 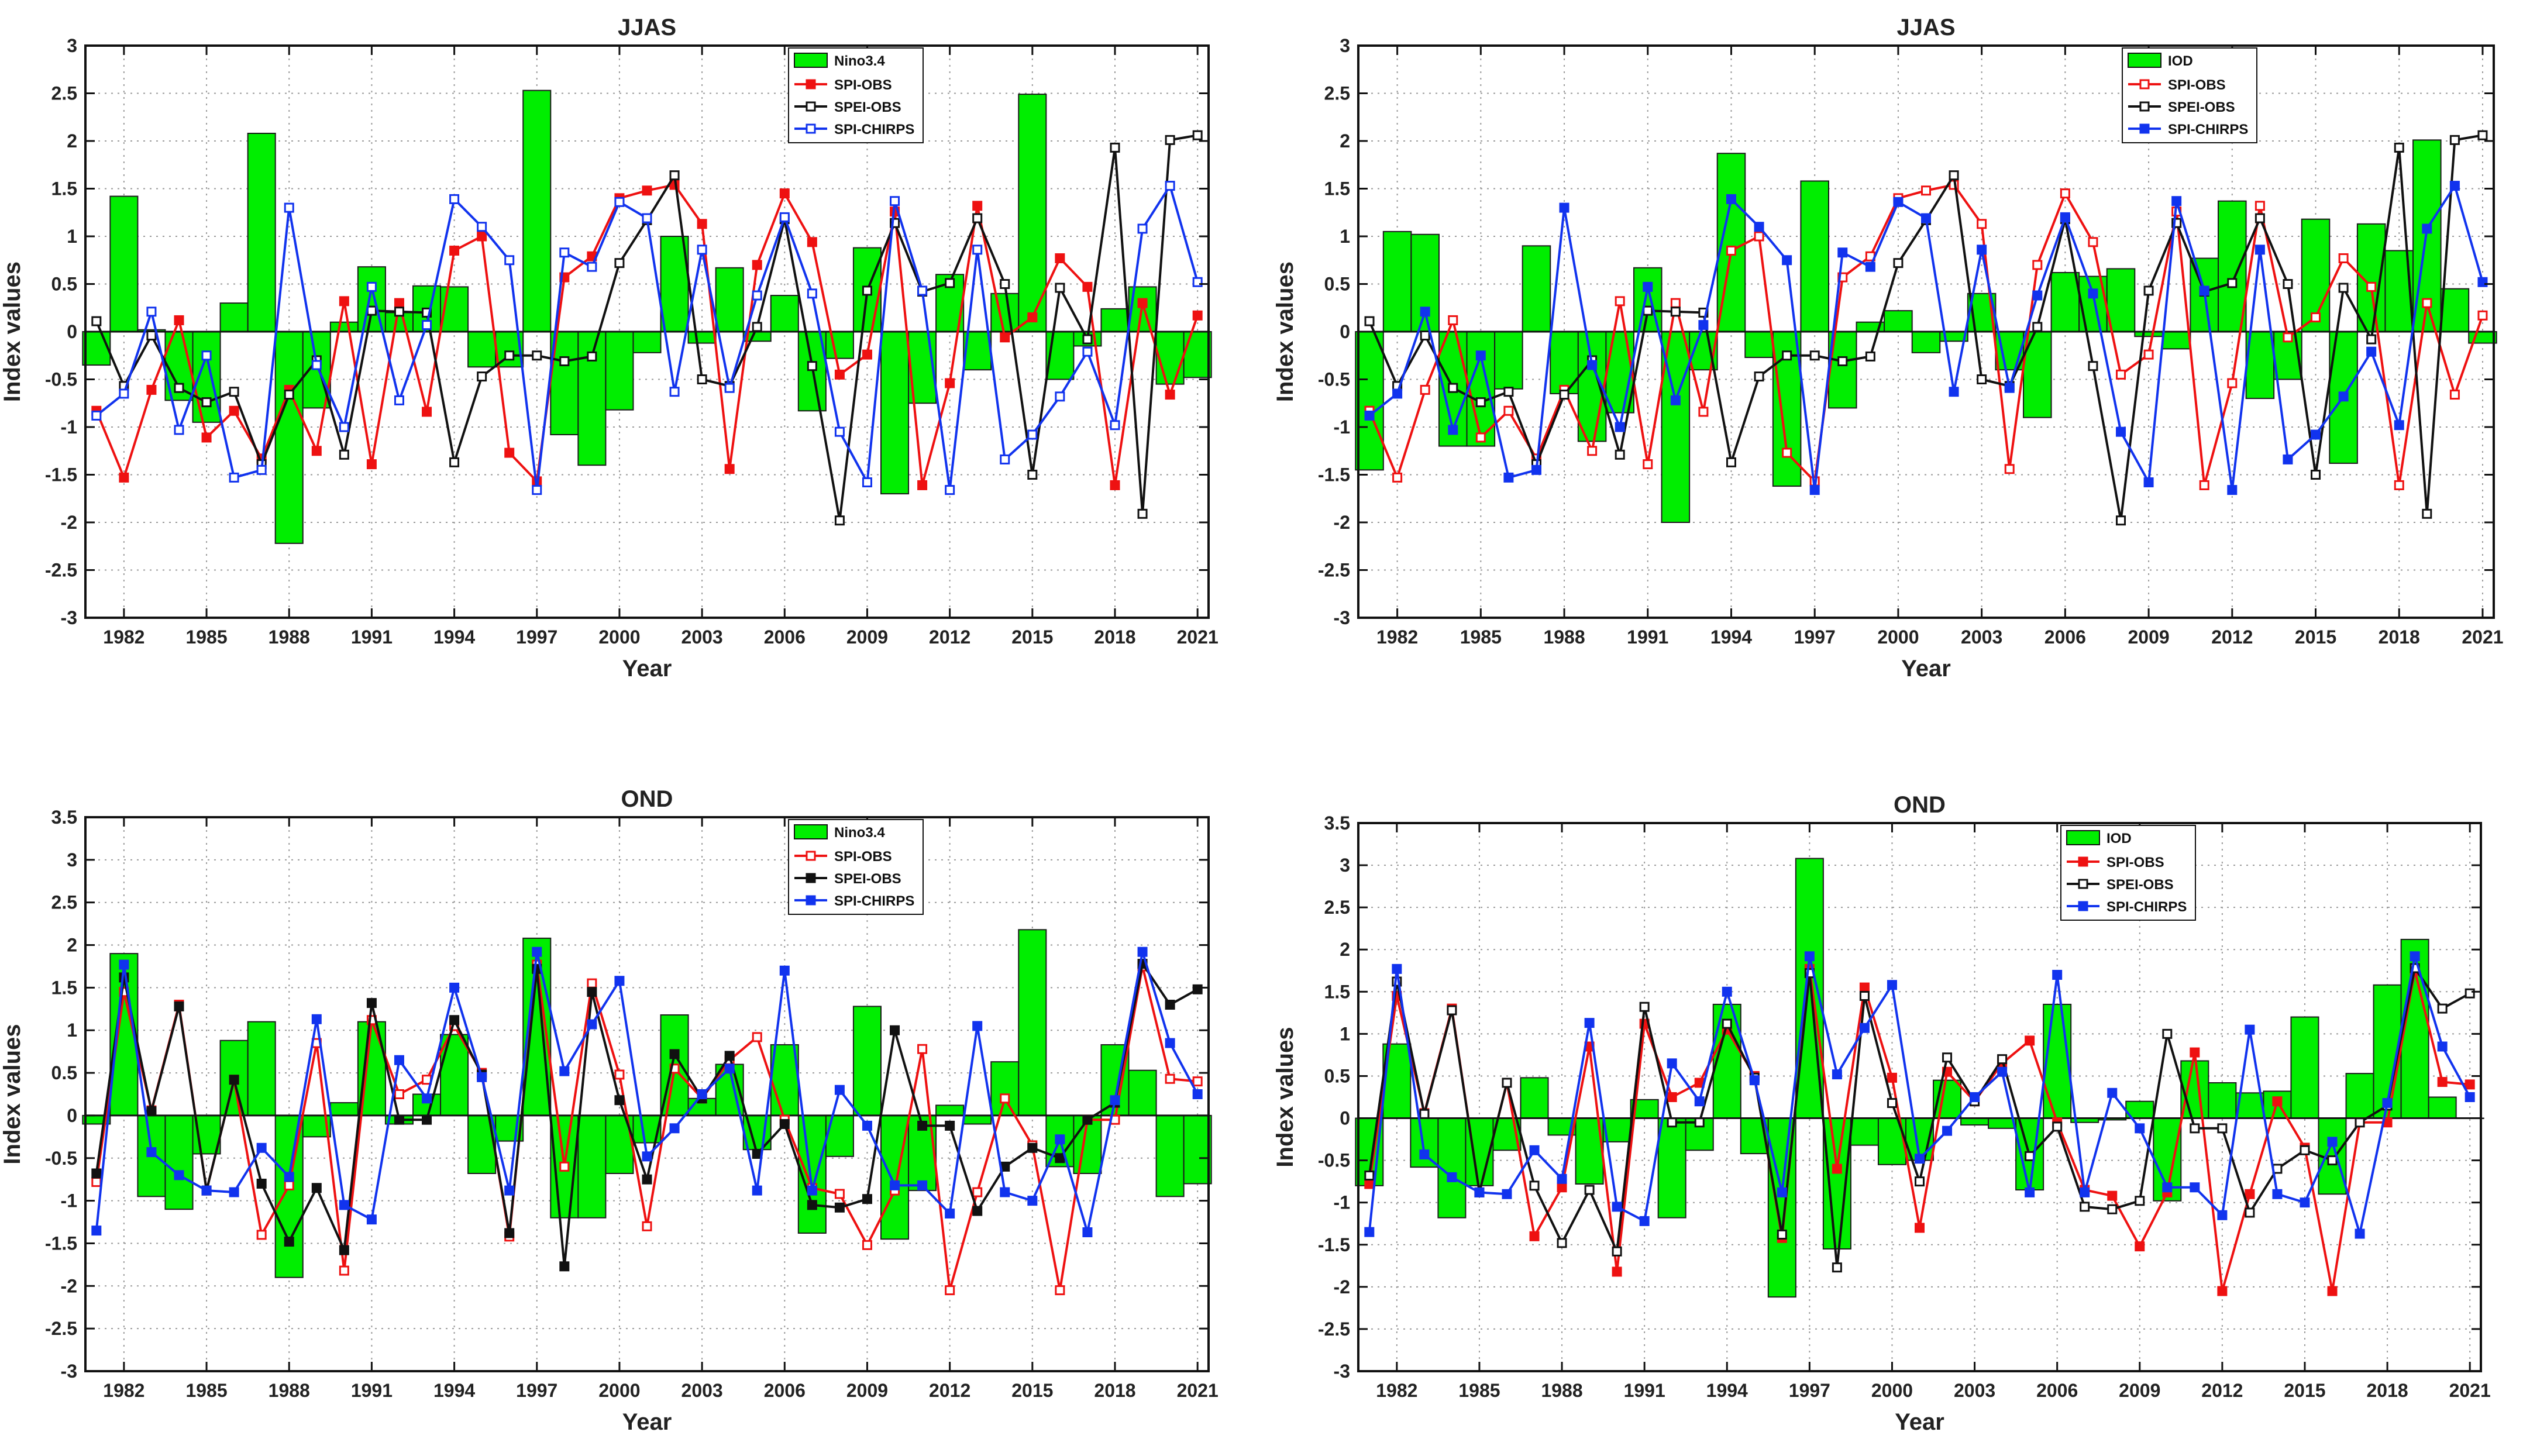 I want to click on x-axis-label: Year, so click(x=1920, y=1422).